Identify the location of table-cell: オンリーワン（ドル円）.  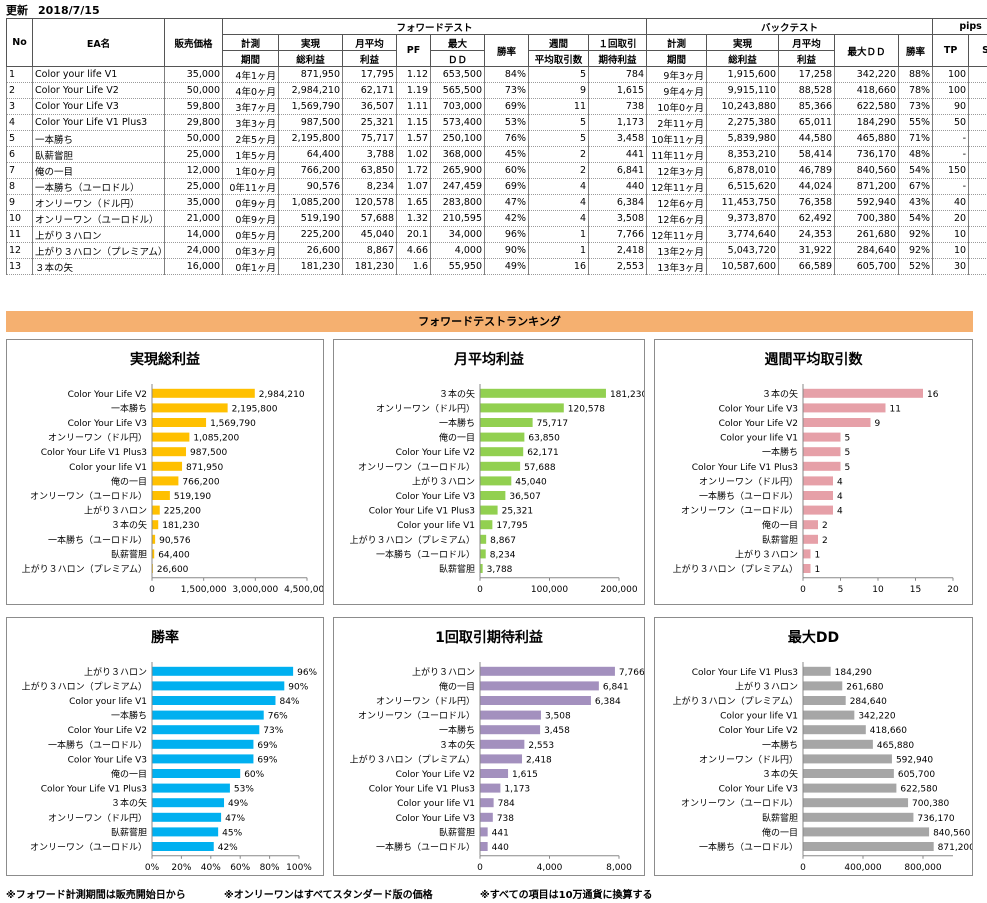
(98, 202).